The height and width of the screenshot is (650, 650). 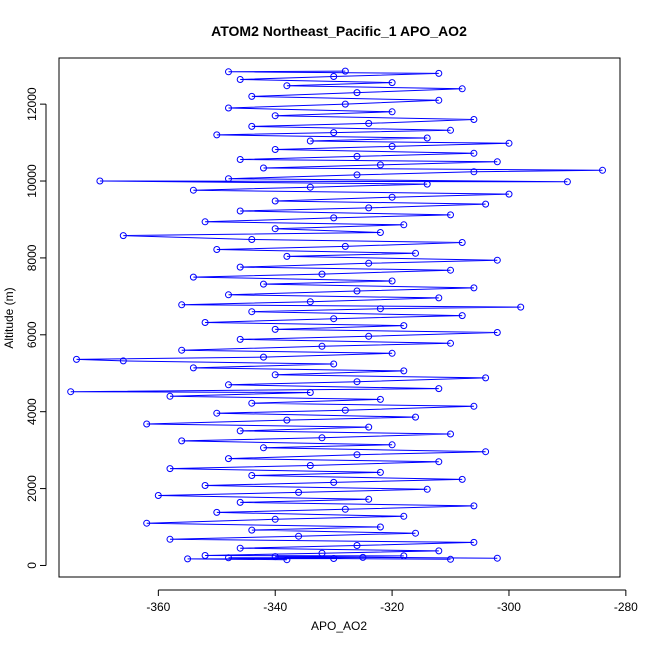 What do you see at coordinates (32, 257) in the screenshot?
I see `y-tick-label: 8000` at bounding box center [32, 257].